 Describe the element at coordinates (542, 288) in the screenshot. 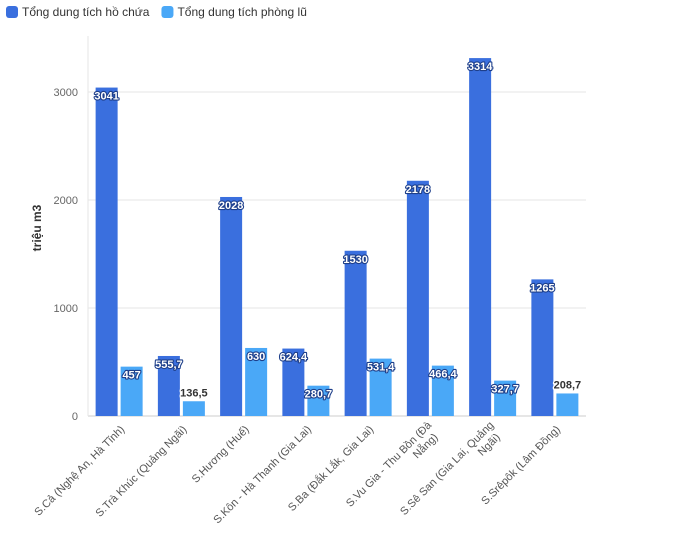

I see `data-label: 1265` at that location.